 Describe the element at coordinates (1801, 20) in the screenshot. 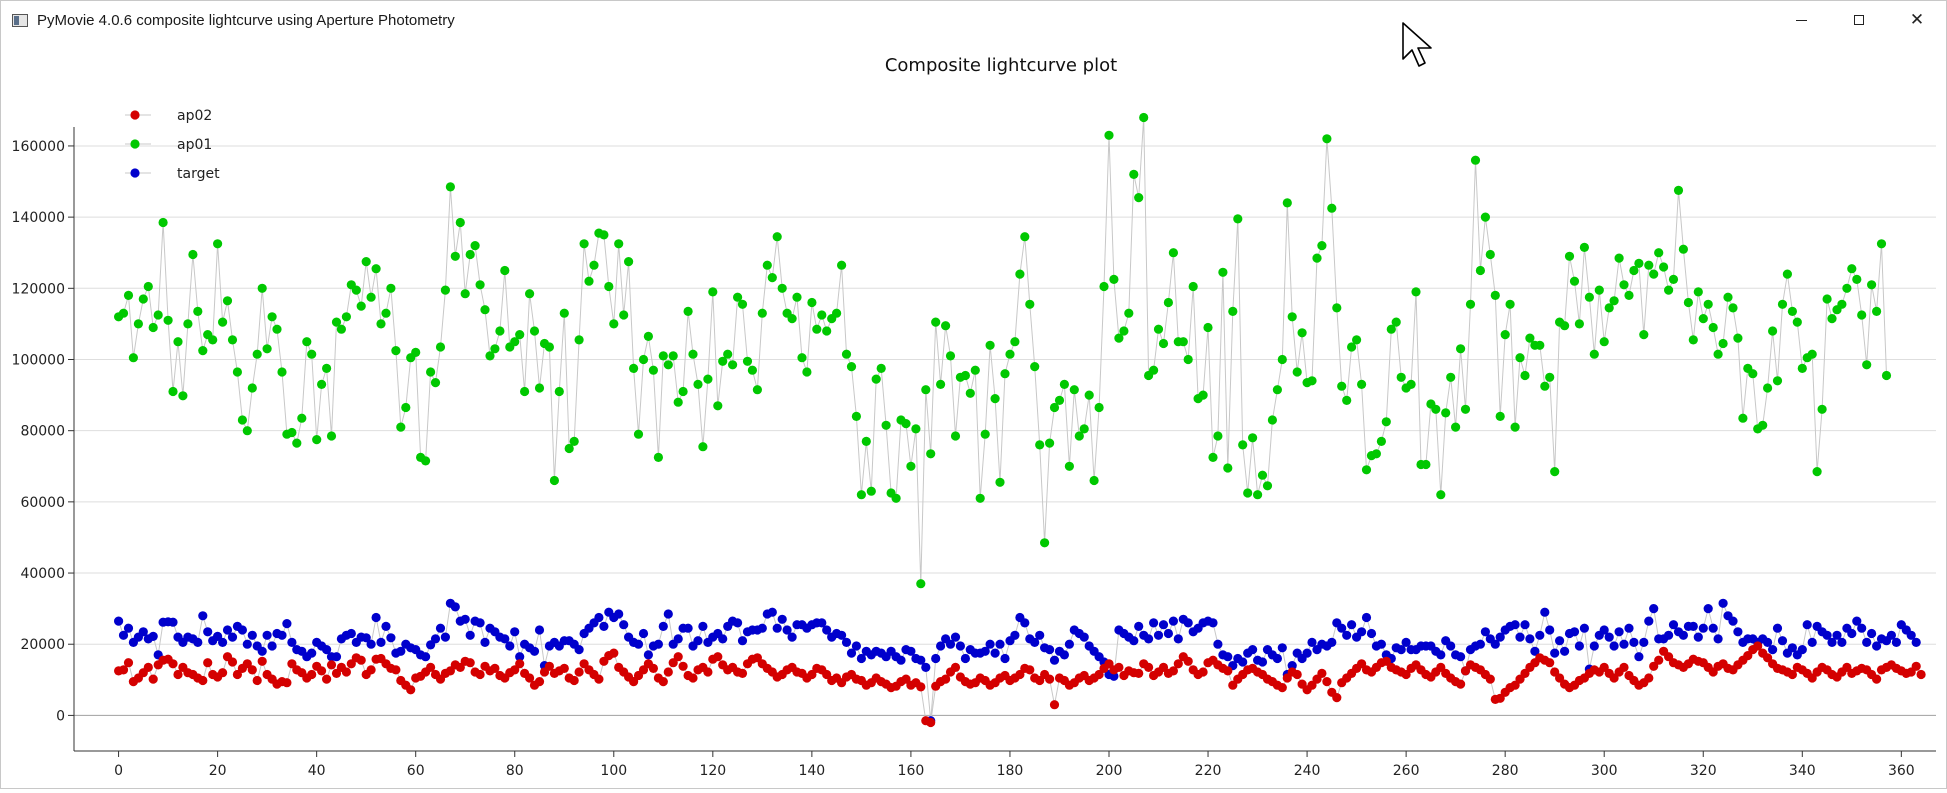

I see `minimize-button` at that location.